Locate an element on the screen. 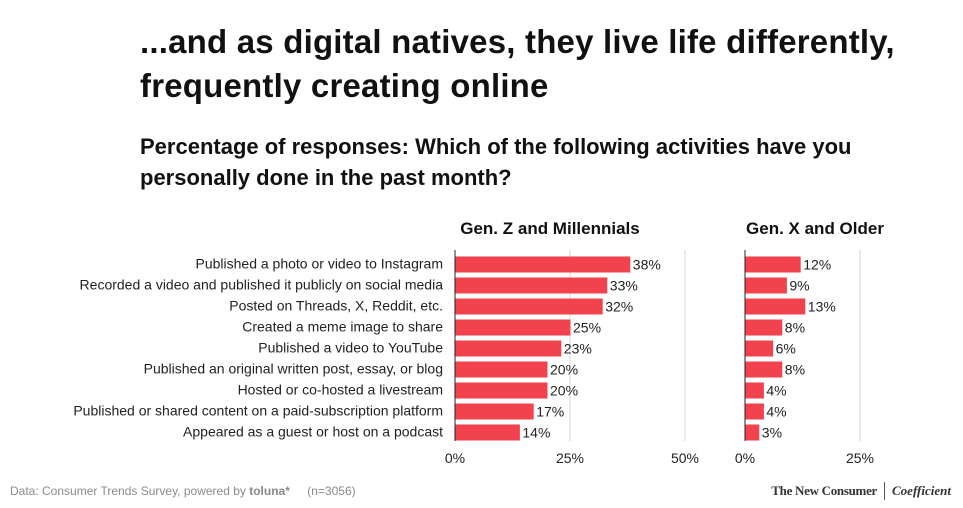 The height and width of the screenshot is (508, 963). category-label: Created a meme image to share is located at coordinates (342, 327).